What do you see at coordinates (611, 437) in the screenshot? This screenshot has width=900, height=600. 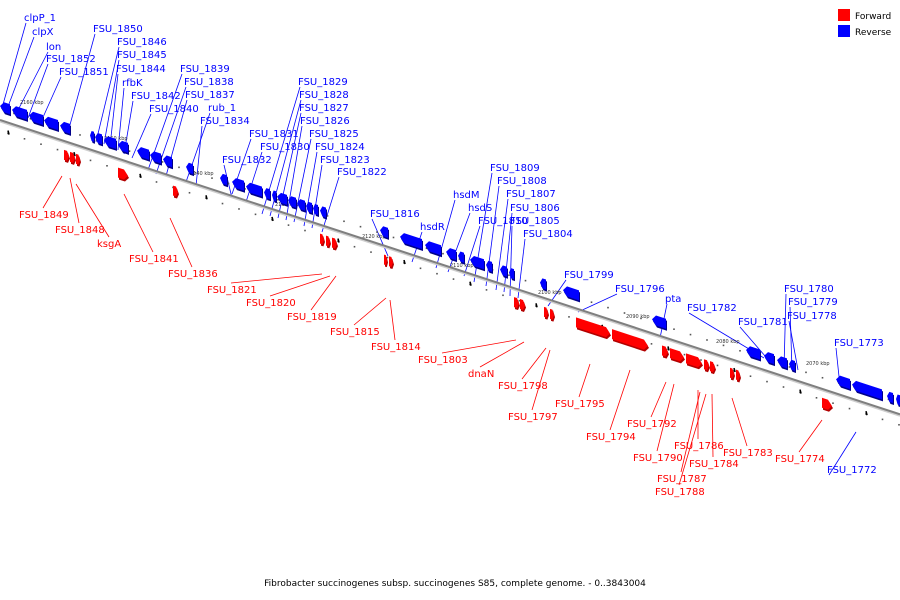 I see `forward-gene-label-fsu-1794: FSU_1794` at bounding box center [611, 437].